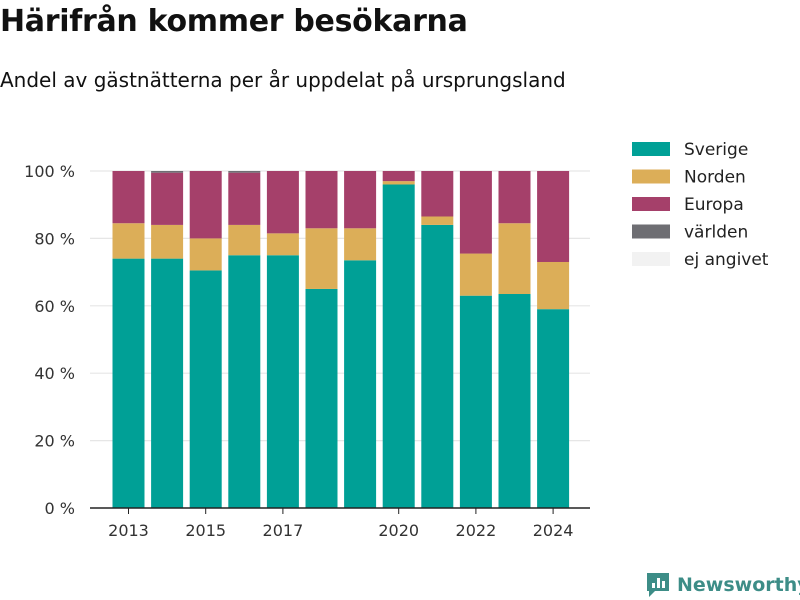  I want to click on legend-label: Europa, so click(714, 205).